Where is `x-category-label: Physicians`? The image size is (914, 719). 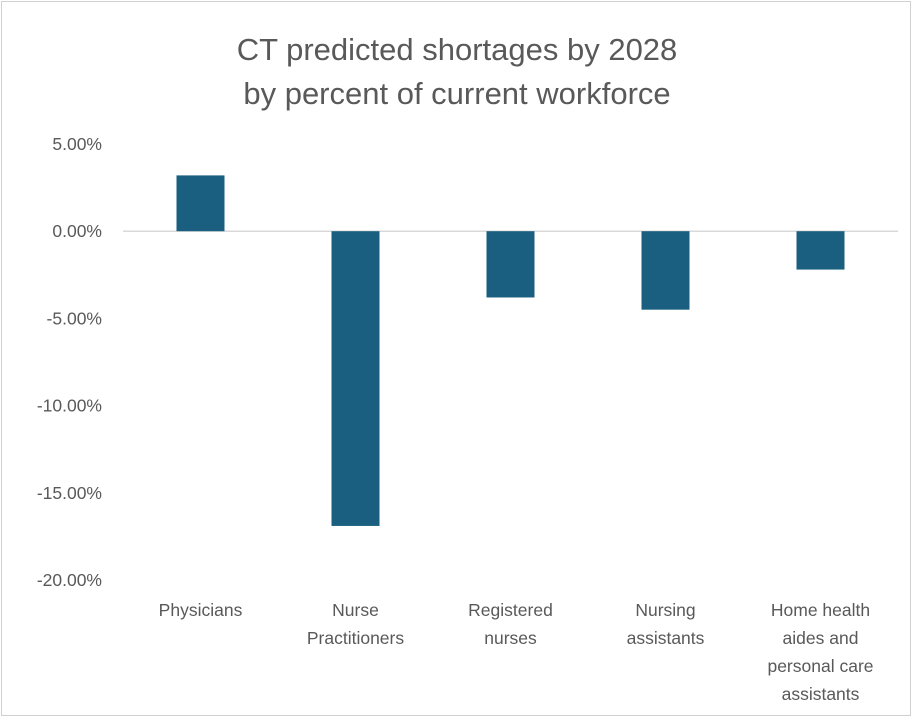
x-category-label: Physicians is located at coordinates (201, 610).